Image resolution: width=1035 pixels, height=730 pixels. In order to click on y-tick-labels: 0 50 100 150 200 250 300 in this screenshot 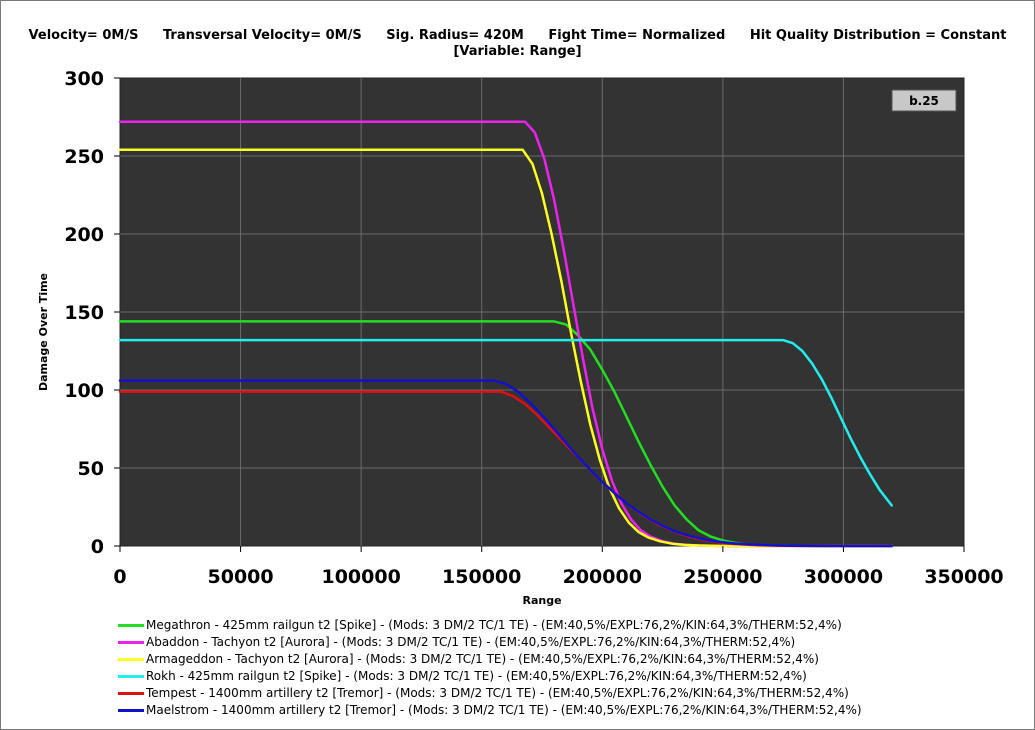, I will do `click(92, 313)`.